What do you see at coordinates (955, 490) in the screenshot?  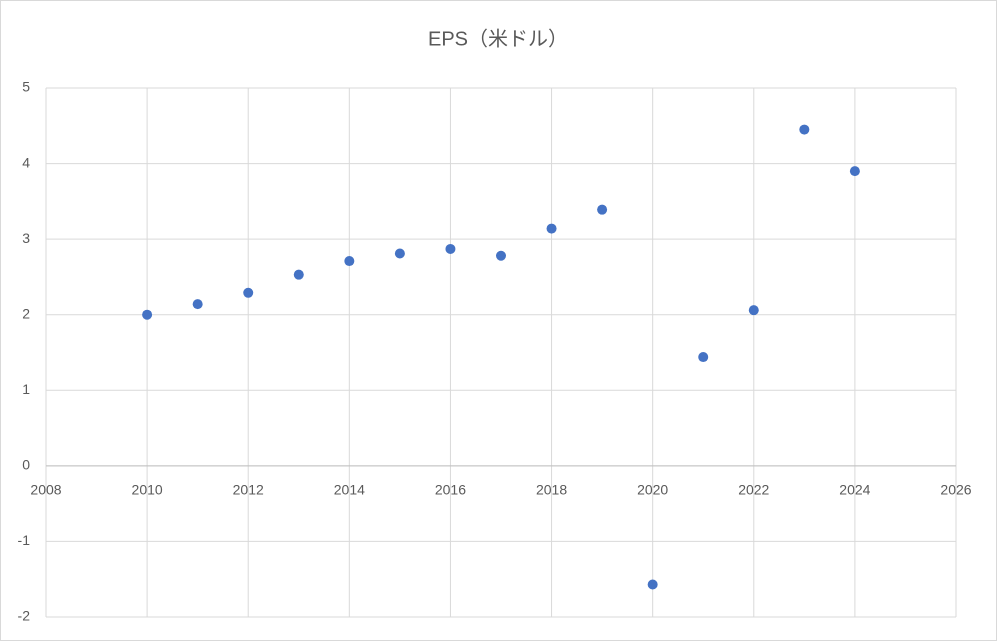 I see `x-tick-label: 2026` at bounding box center [955, 490].